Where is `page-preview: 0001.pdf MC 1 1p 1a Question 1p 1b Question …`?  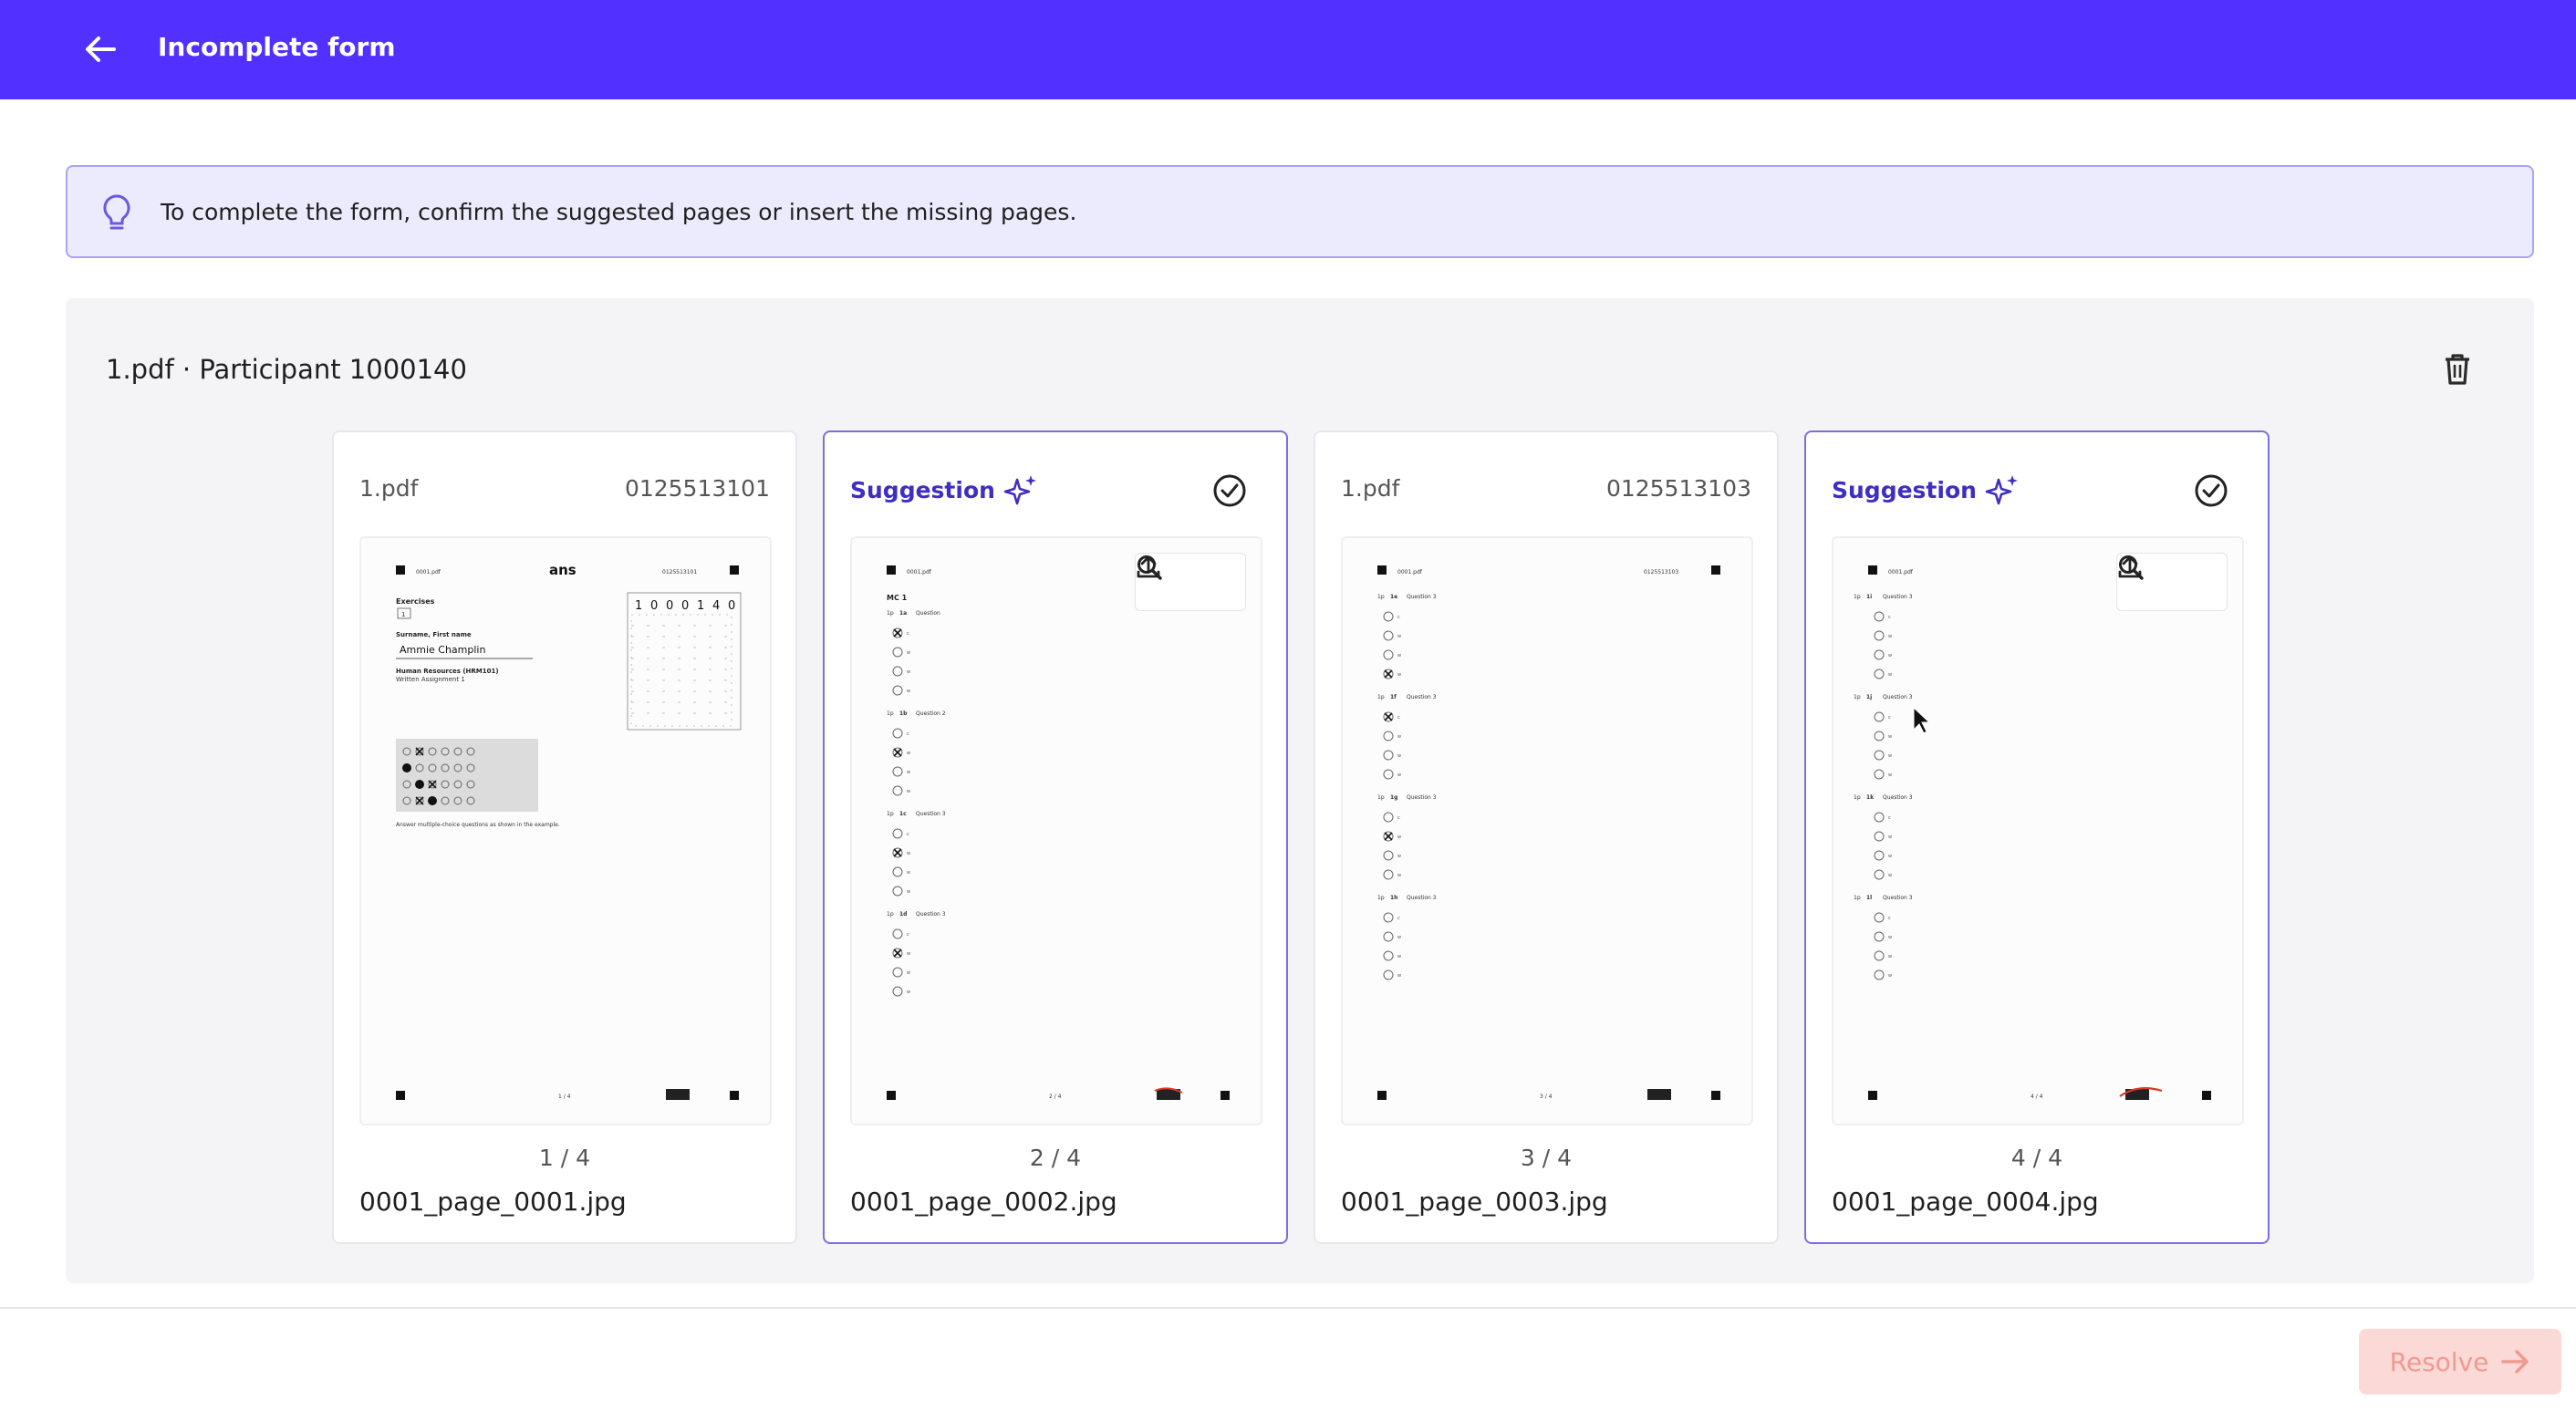
page-preview: 0001.pdf MC 1 1p 1a Question 1p 1b Question … is located at coordinates (1056, 830).